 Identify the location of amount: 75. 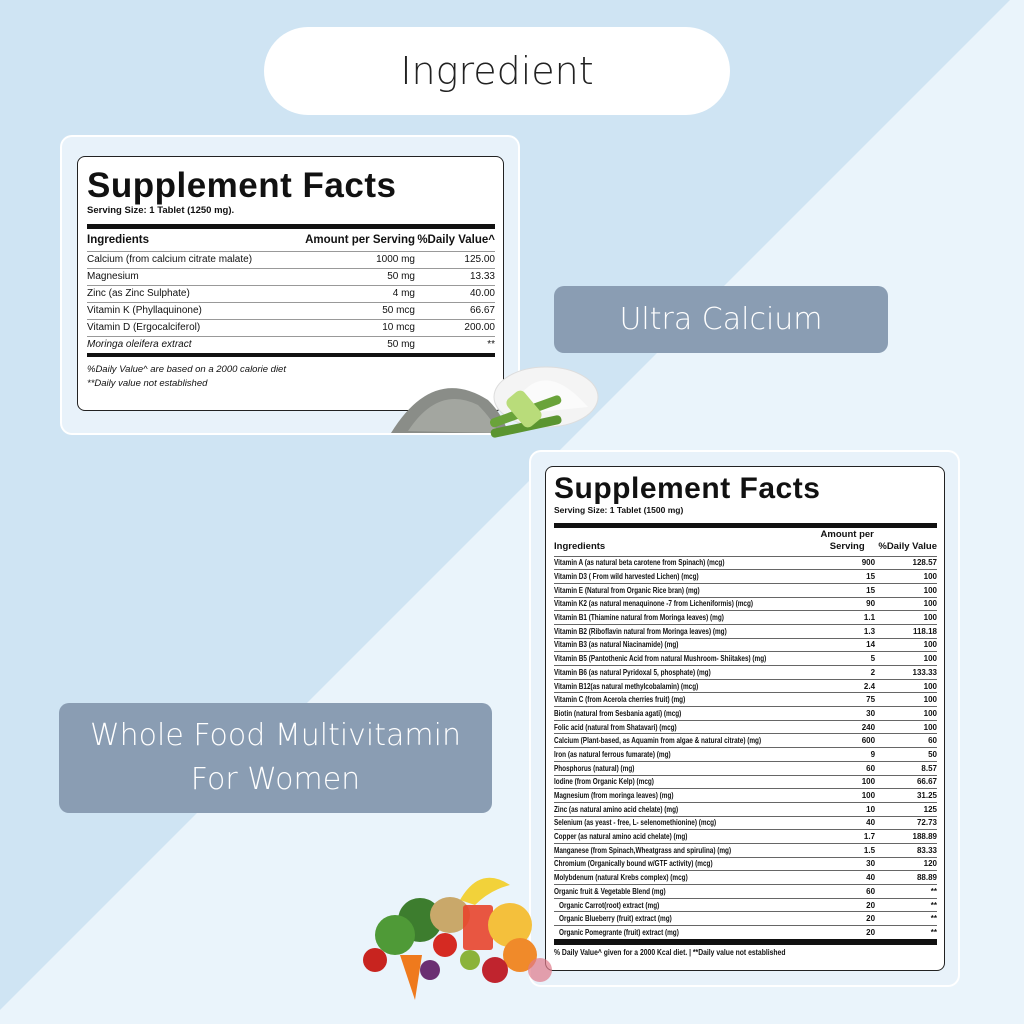
(847, 699).